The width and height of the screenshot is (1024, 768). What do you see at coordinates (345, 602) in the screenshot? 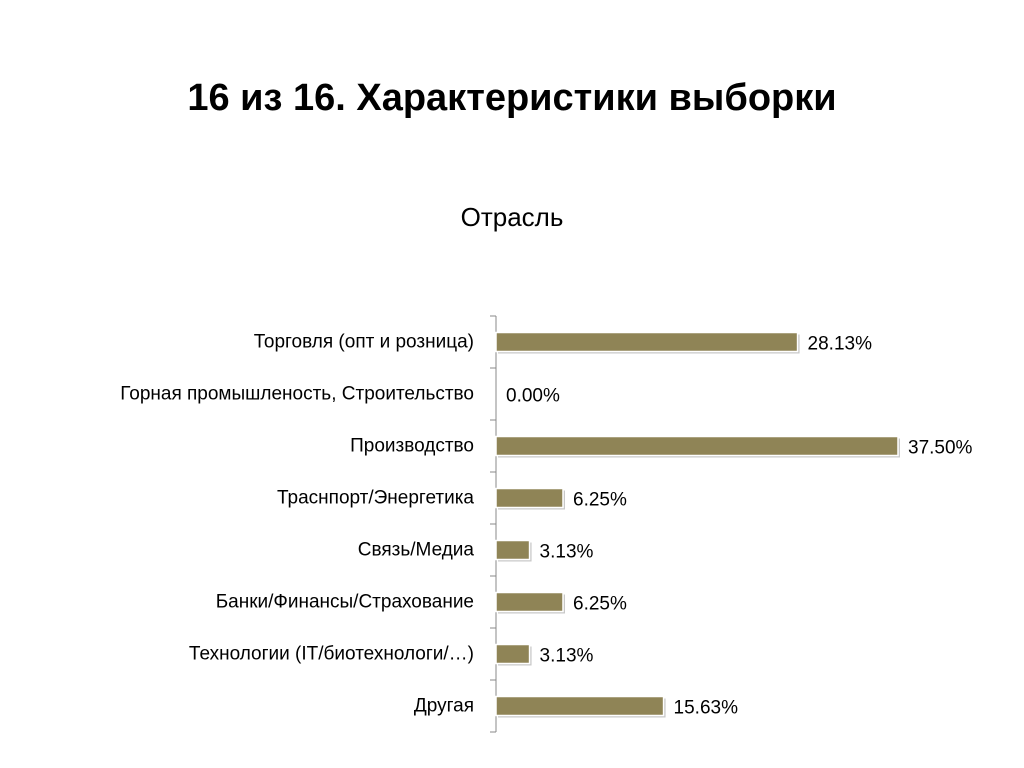
I see `category-label: Банки/Финансы/Страхование` at bounding box center [345, 602].